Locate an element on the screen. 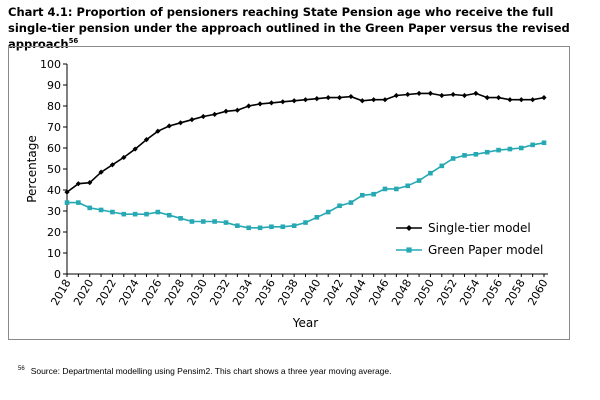  x-tick-label: 2038 is located at coordinates (287, 292).